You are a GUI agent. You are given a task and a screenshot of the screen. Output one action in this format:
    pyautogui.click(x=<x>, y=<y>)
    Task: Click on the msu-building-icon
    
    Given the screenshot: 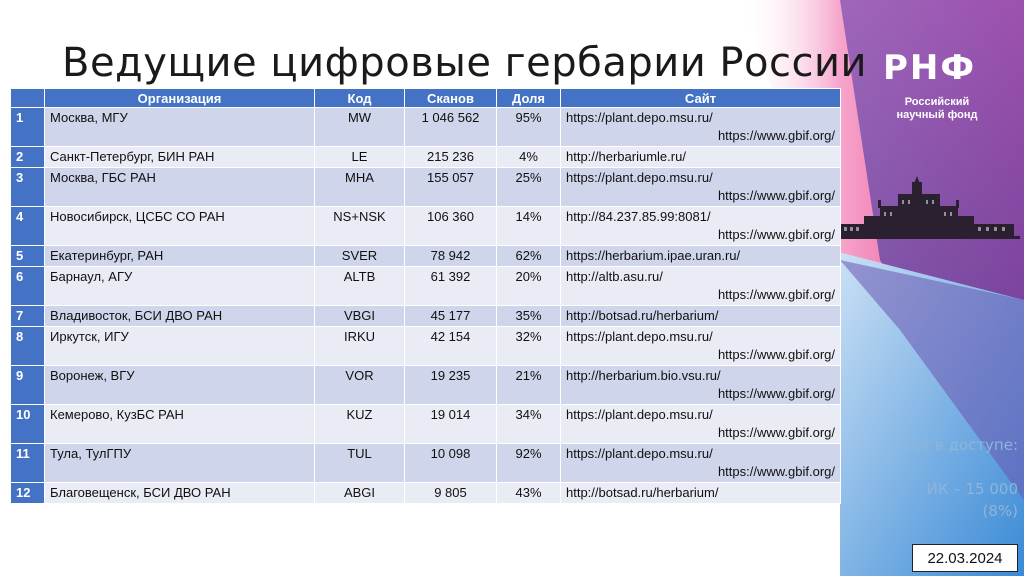 What is the action you would take?
    pyautogui.click(x=924, y=207)
    